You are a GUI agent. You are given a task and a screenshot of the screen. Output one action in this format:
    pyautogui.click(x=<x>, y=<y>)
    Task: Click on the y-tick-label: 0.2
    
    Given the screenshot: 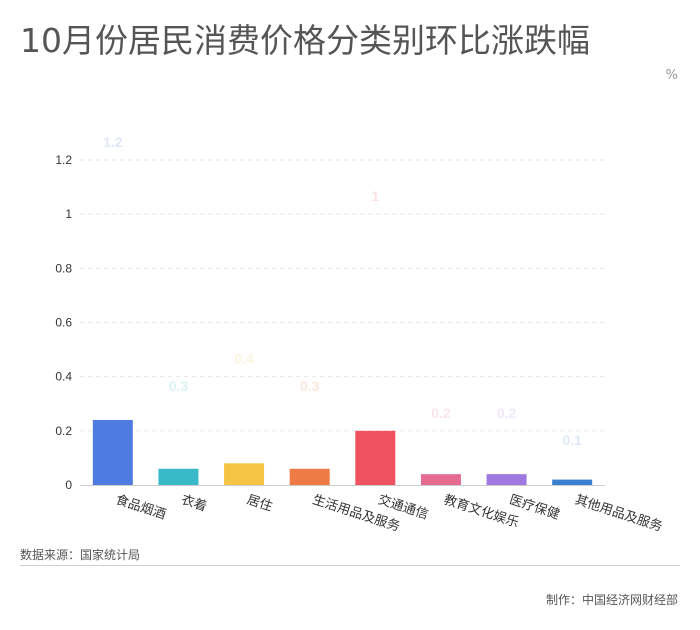 What is the action you would take?
    pyautogui.click(x=63, y=431)
    